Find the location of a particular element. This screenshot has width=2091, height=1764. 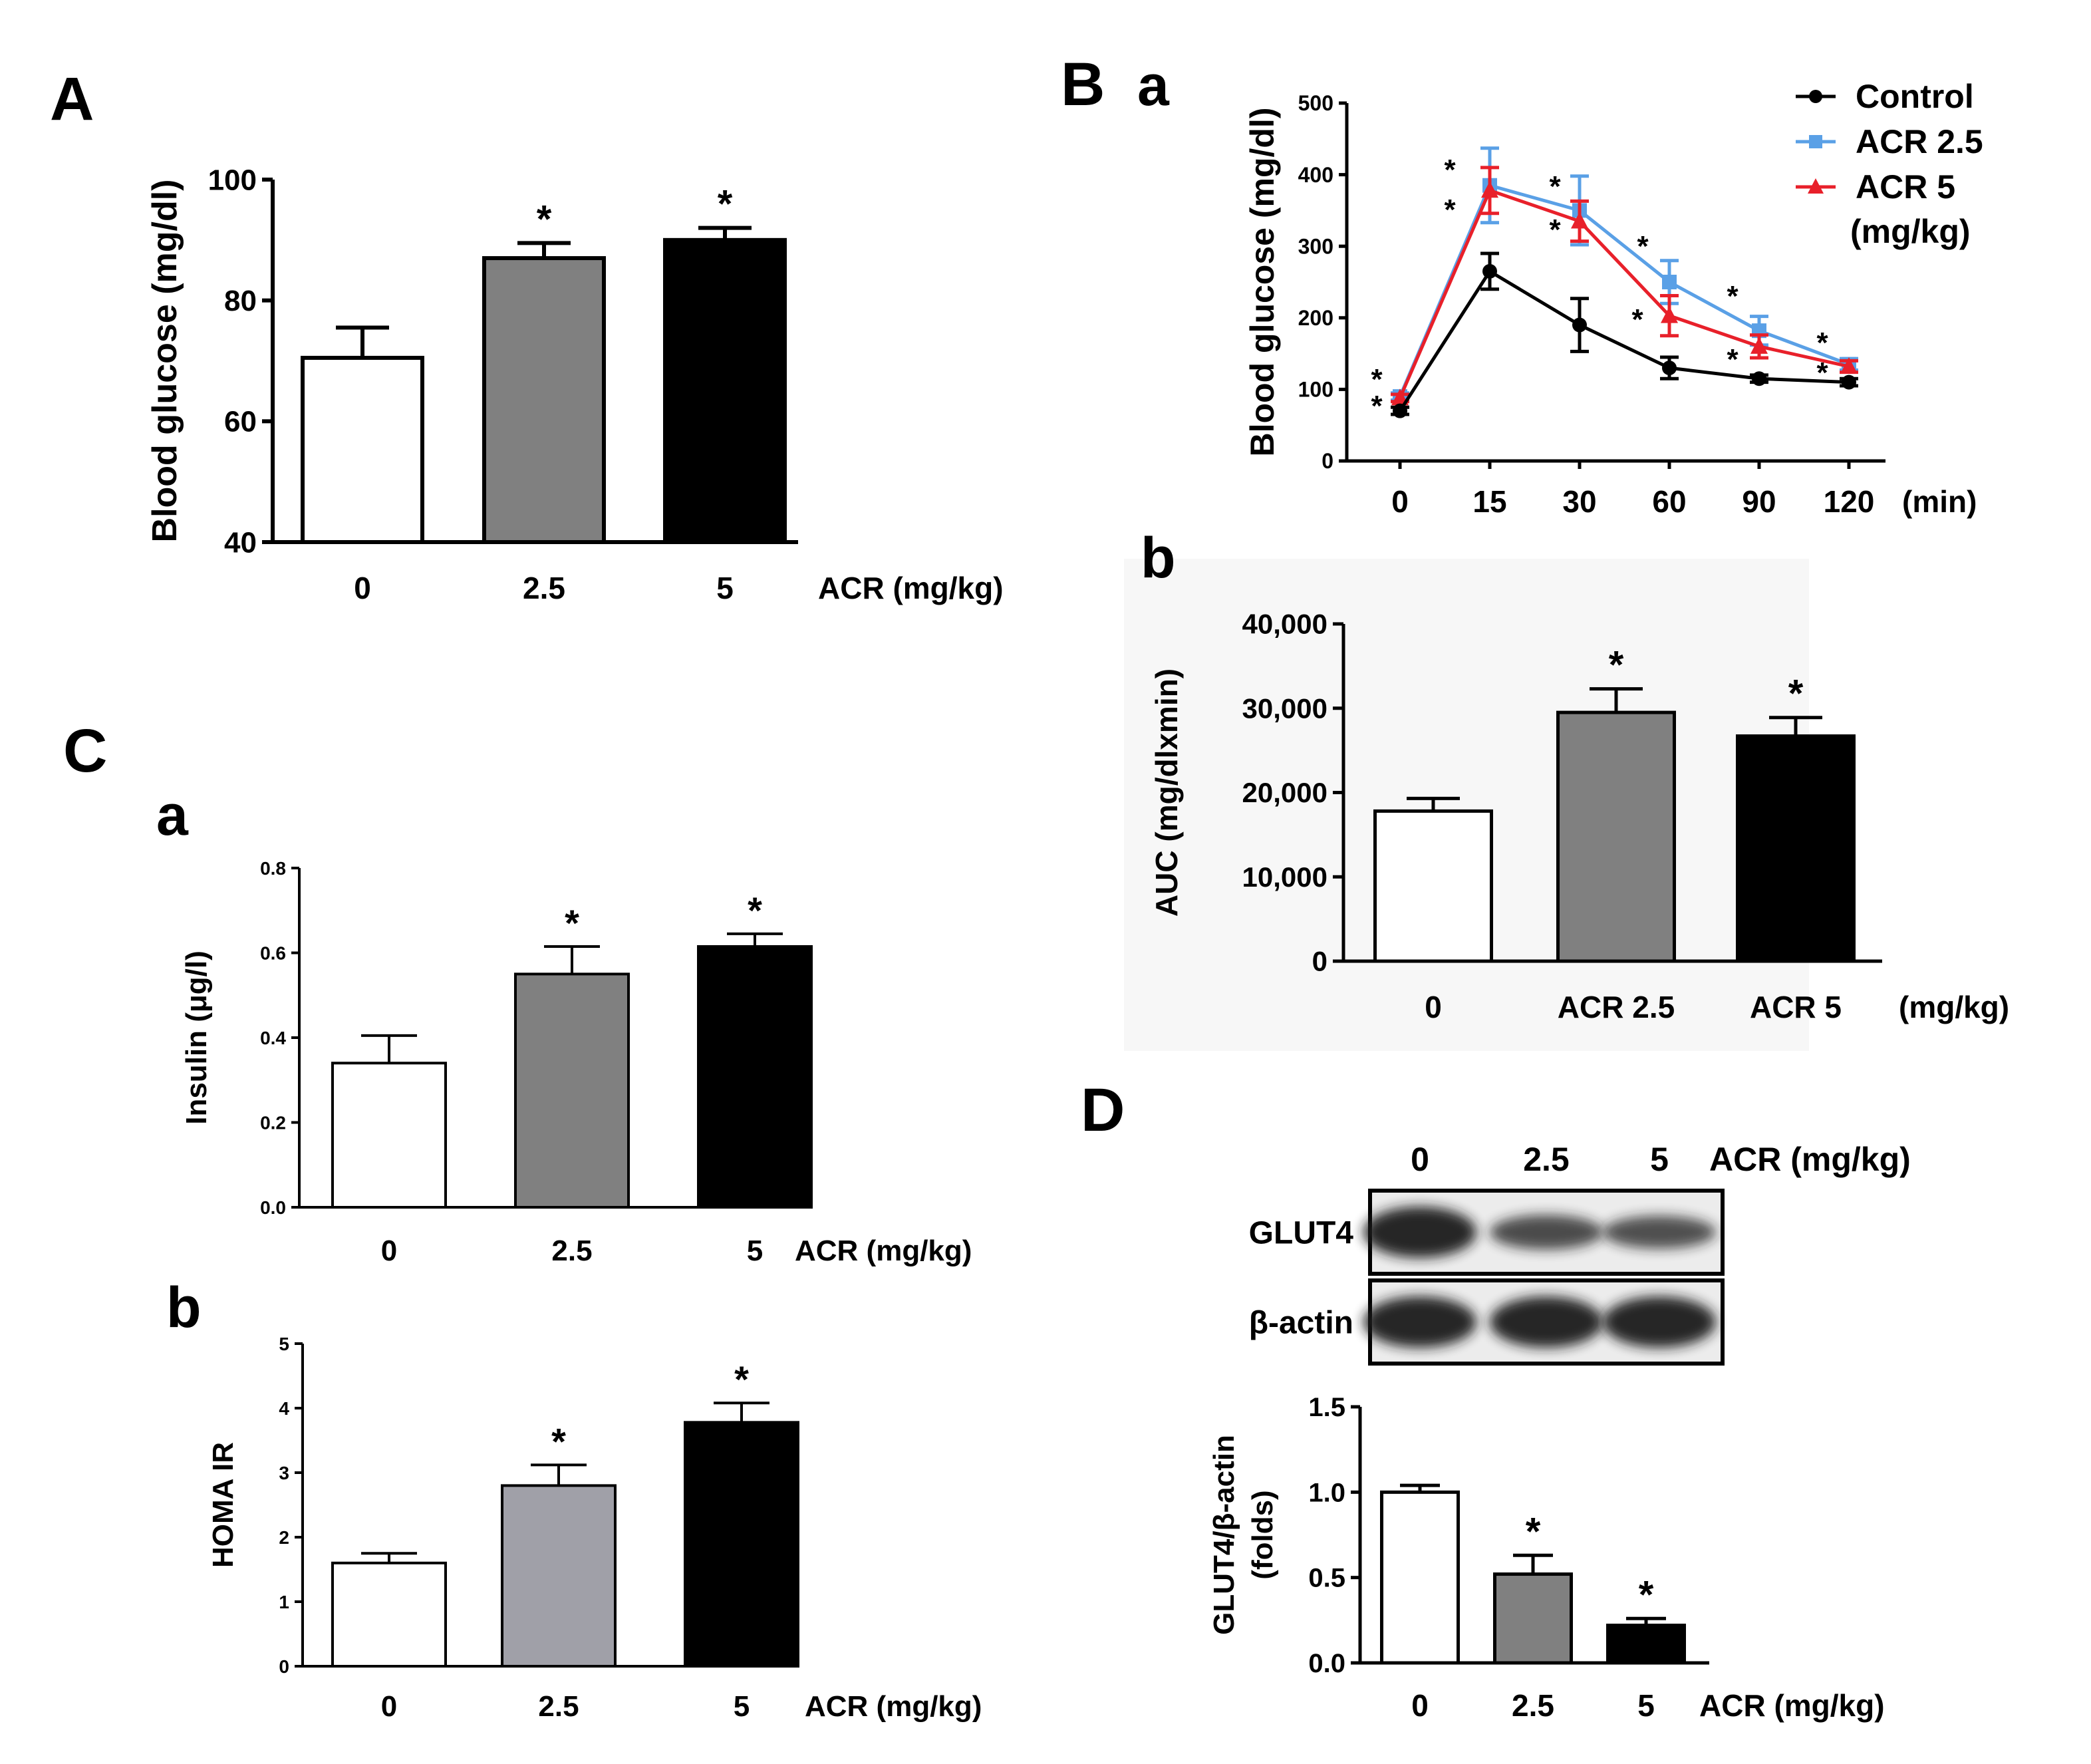

panel-label-c-b: b is located at coordinates (184, 1308).